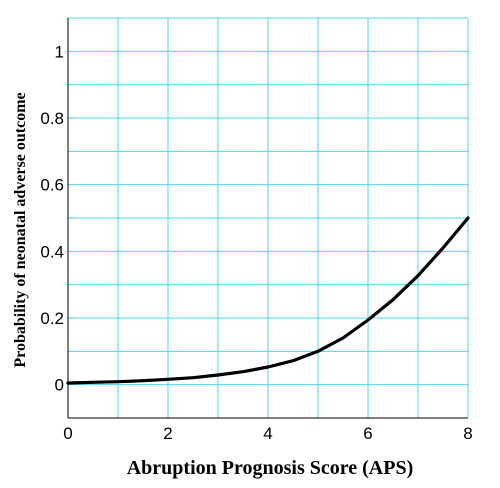  I want to click on y-tick-label: 0.8, so click(52, 118).